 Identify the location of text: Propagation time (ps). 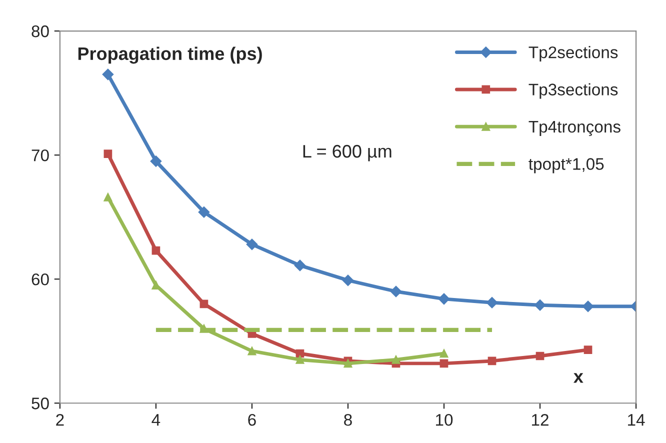
(170, 55).